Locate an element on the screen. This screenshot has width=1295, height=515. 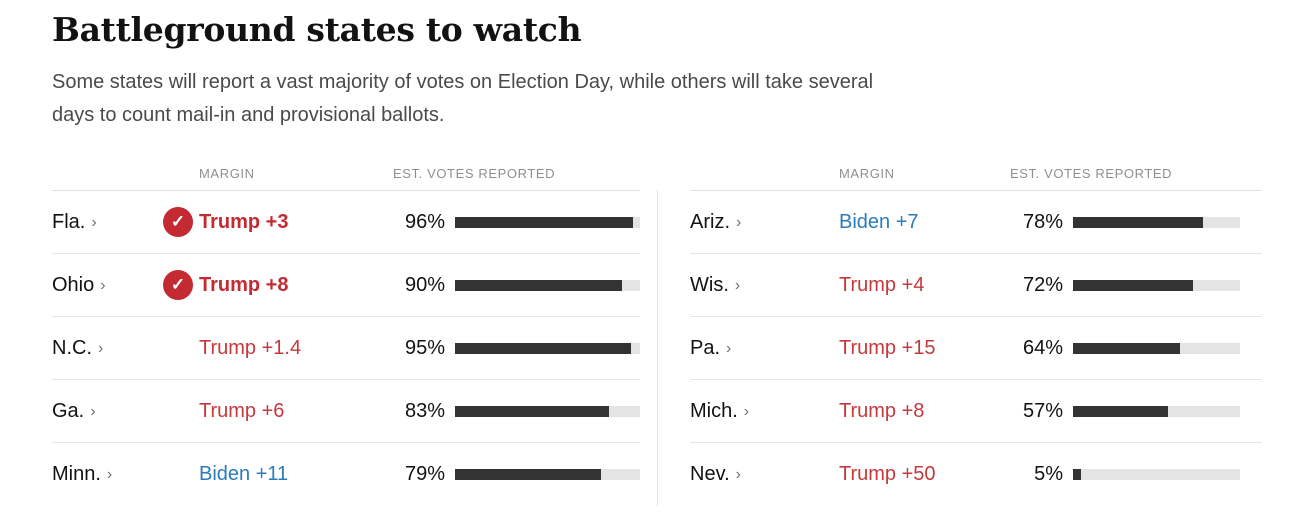
margin-value: Trump +15 is located at coordinates (887, 347).